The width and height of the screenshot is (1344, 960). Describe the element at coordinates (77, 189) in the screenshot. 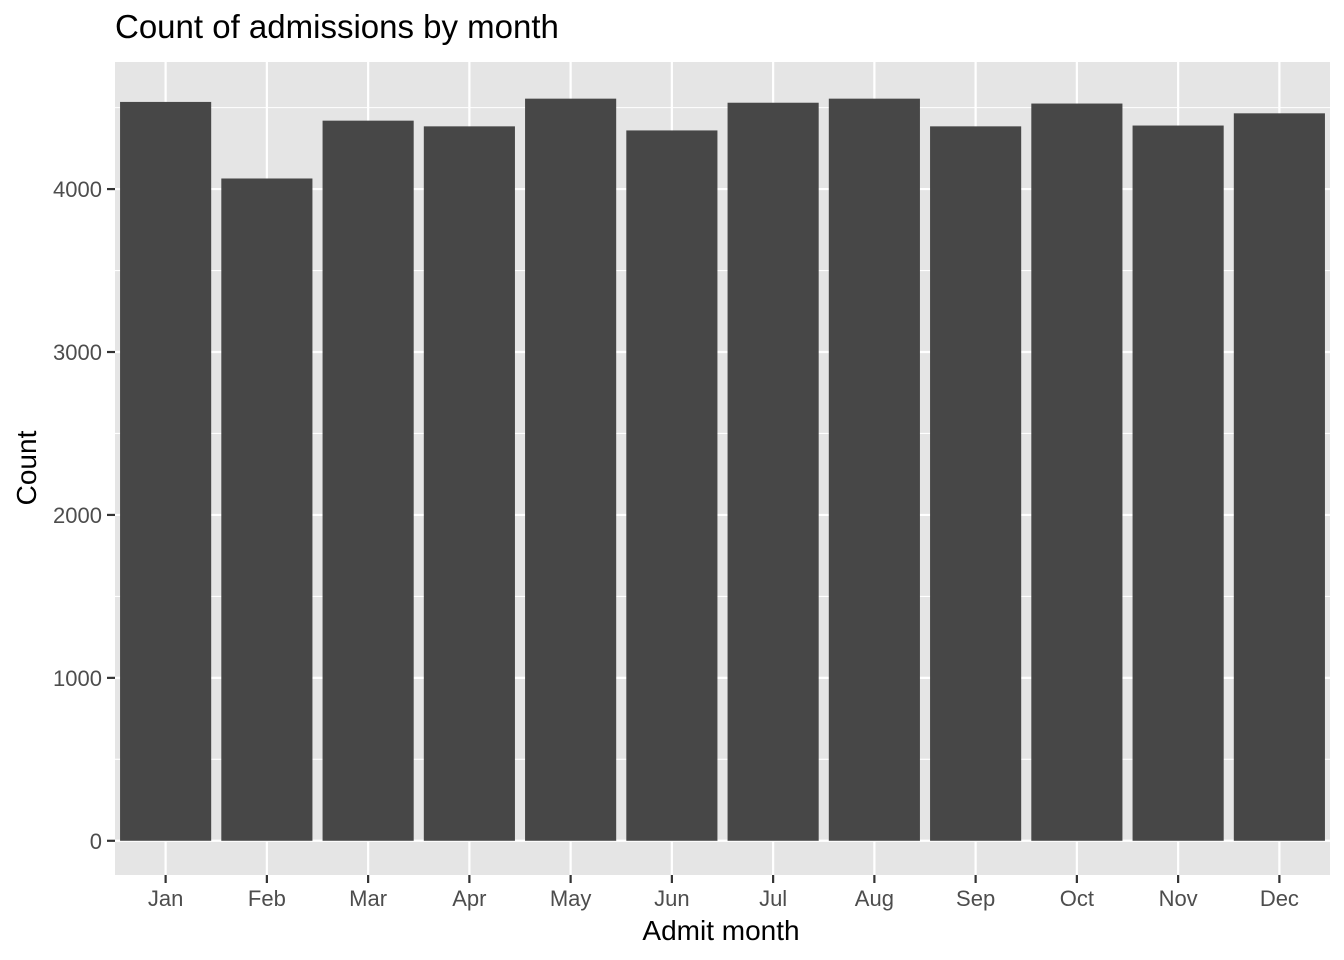

I see `y-tick-label: 4000` at that location.